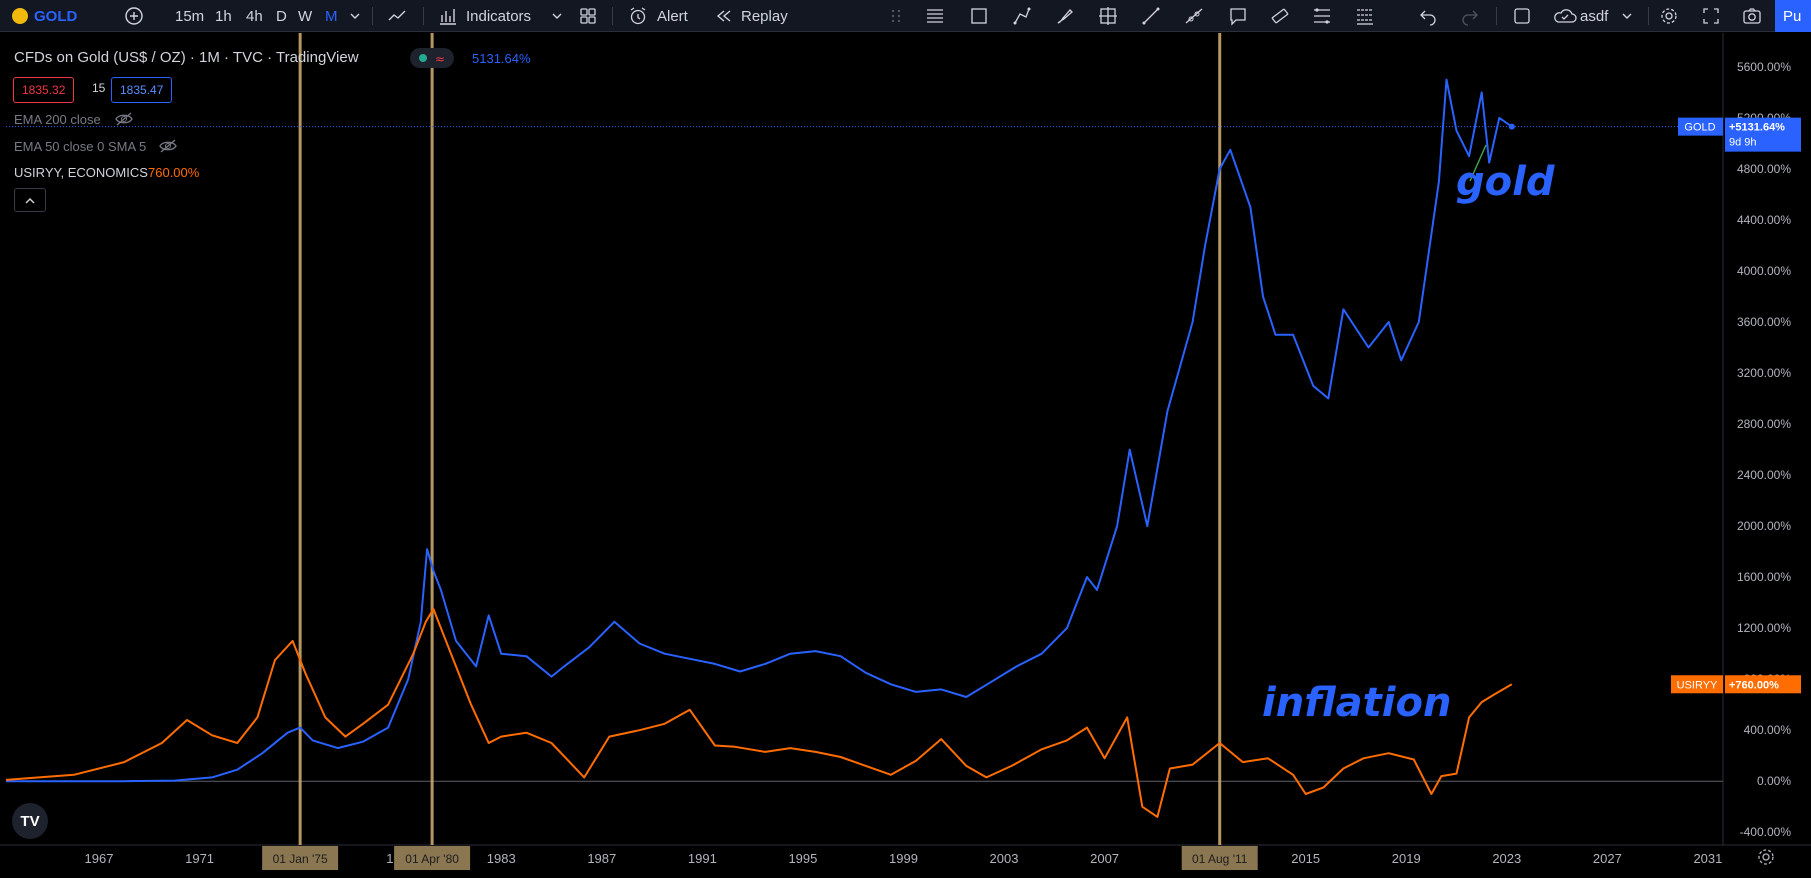 This screenshot has width=1811, height=878. Describe the element at coordinates (199, 858) in the screenshot. I see `x-tick-label: 1971` at that location.